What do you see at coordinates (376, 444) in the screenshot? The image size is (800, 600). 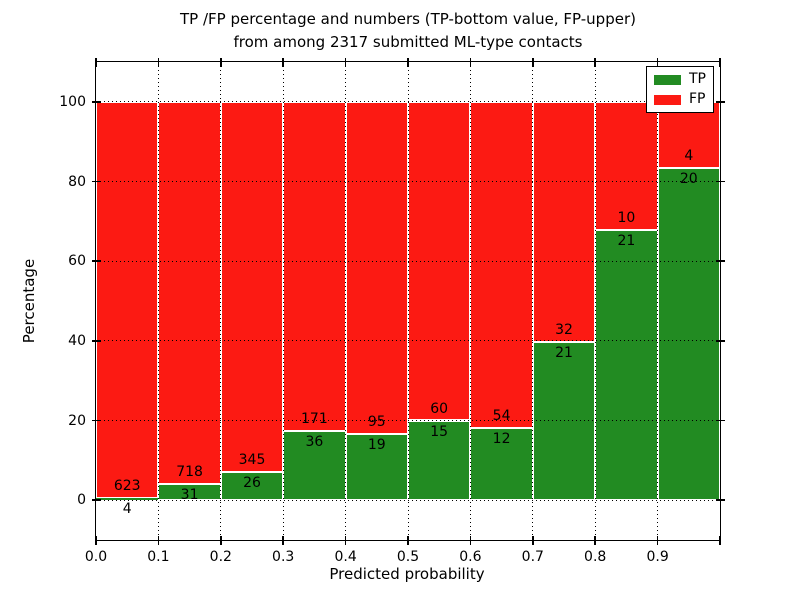 I see `bar-label-tp: 19` at bounding box center [376, 444].